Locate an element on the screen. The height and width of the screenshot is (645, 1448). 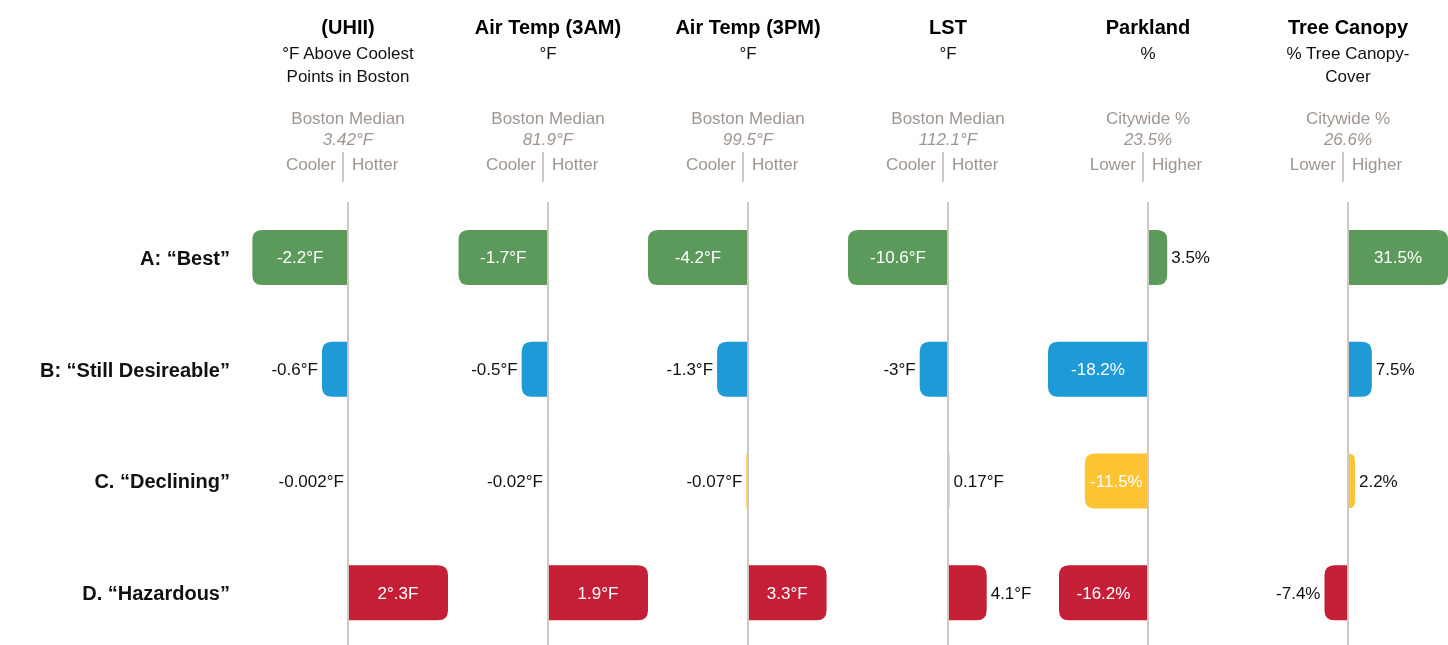
data-label: -18.2% is located at coordinates (1098, 370).